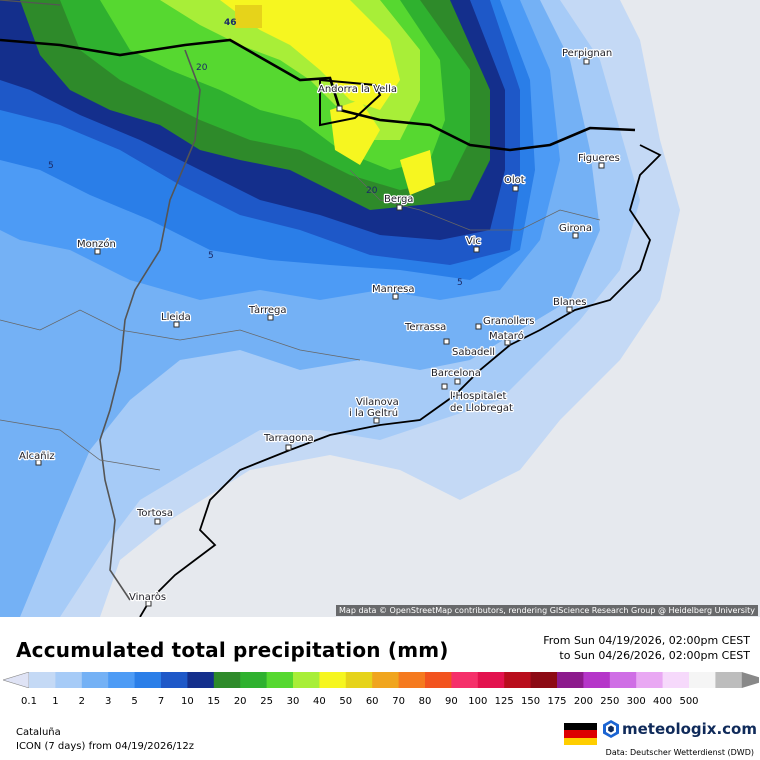 The width and height of the screenshot is (760, 760). What do you see at coordinates (267, 310) in the screenshot?
I see `city-label-tarrega: Tàrrega` at bounding box center [267, 310].